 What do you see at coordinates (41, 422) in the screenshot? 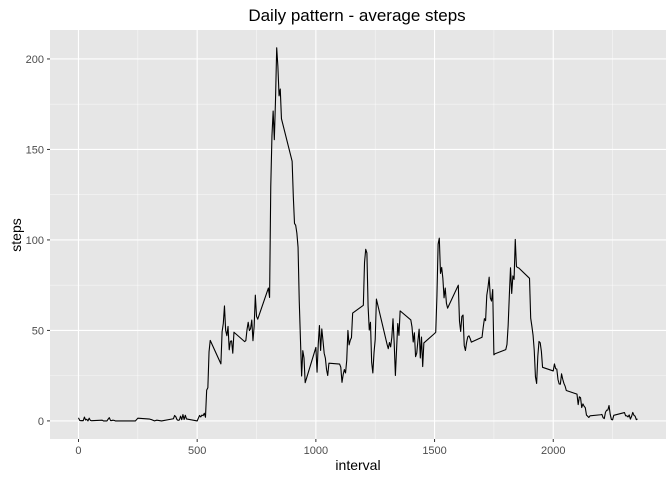
I see `y-tick-label: 0` at bounding box center [41, 422].